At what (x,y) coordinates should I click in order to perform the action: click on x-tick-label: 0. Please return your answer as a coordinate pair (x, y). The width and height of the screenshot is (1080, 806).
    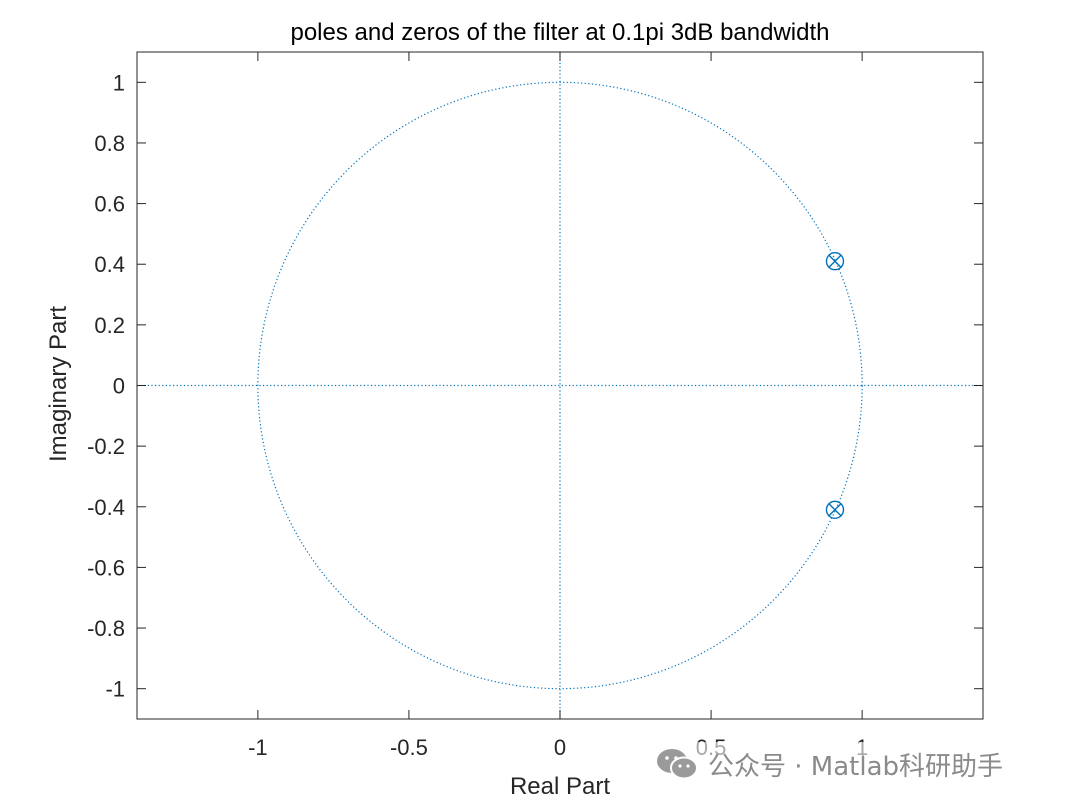
    Looking at the image, I should click on (560, 747).